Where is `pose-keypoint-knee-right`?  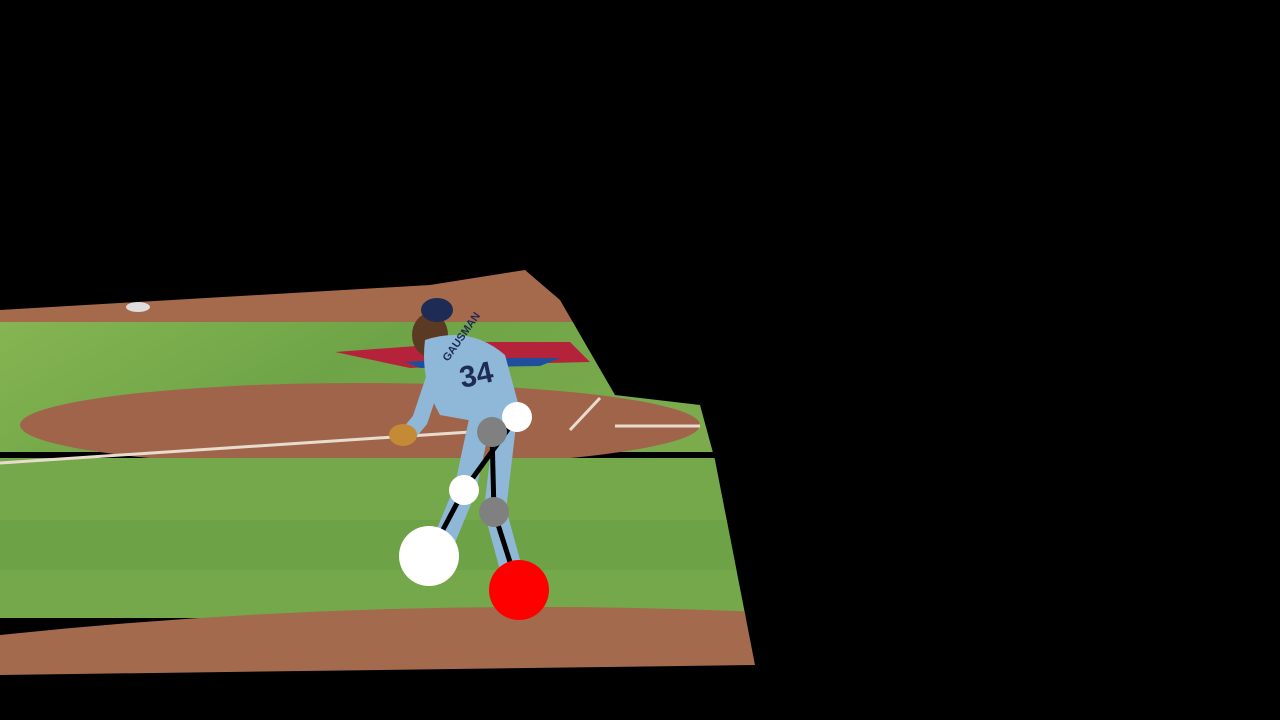 pose-keypoint-knee-right is located at coordinates (494, 512).